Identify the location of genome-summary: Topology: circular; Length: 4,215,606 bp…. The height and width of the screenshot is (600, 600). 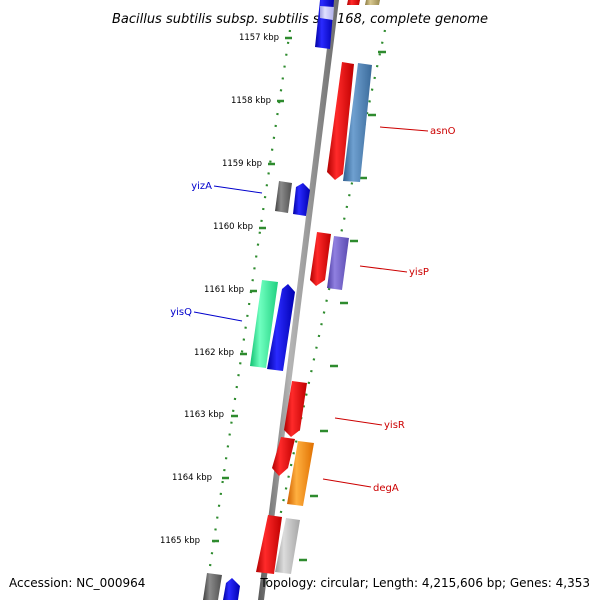
(424, 583).